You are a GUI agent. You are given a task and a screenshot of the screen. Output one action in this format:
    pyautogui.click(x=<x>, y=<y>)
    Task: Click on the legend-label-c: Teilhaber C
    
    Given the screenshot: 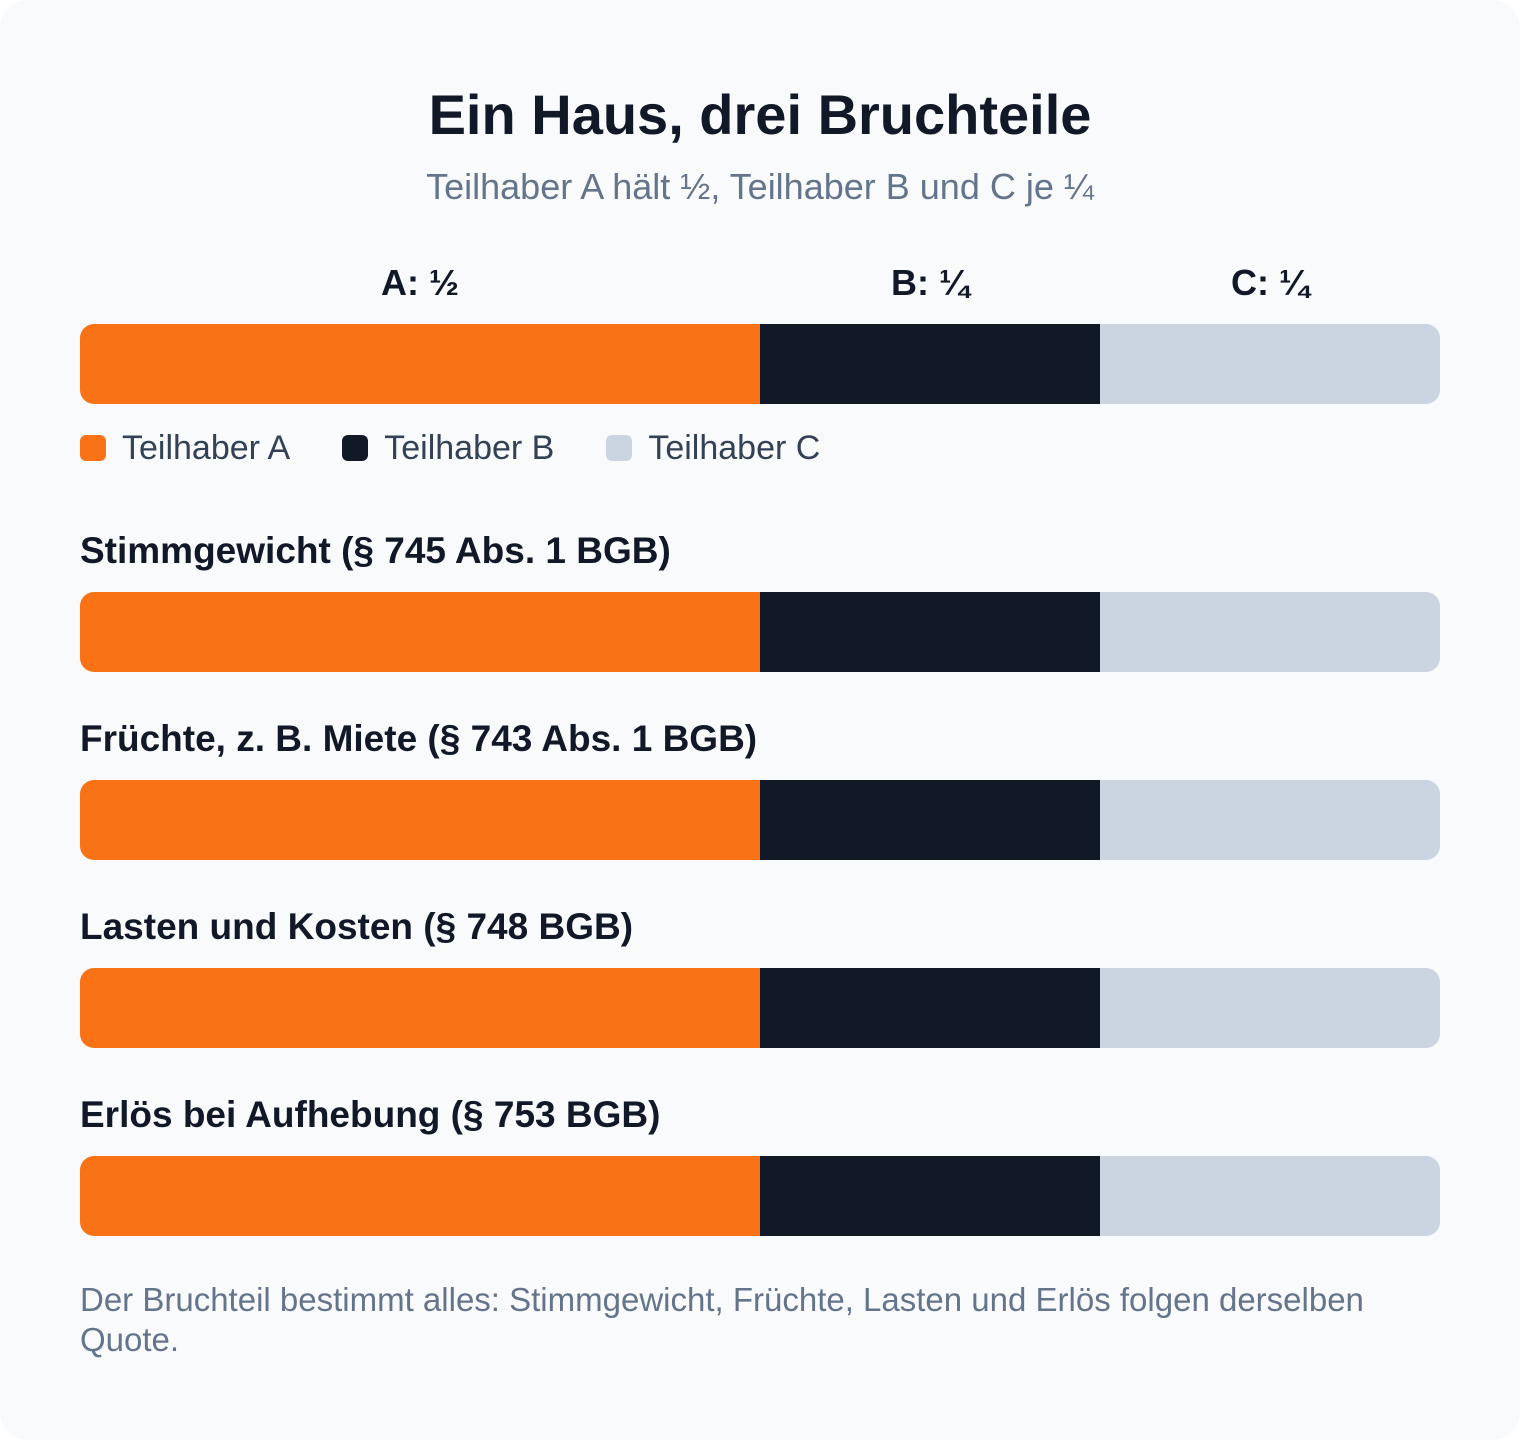 What is the action you would take?
    pyautogui.click(x=734, y=447)
    